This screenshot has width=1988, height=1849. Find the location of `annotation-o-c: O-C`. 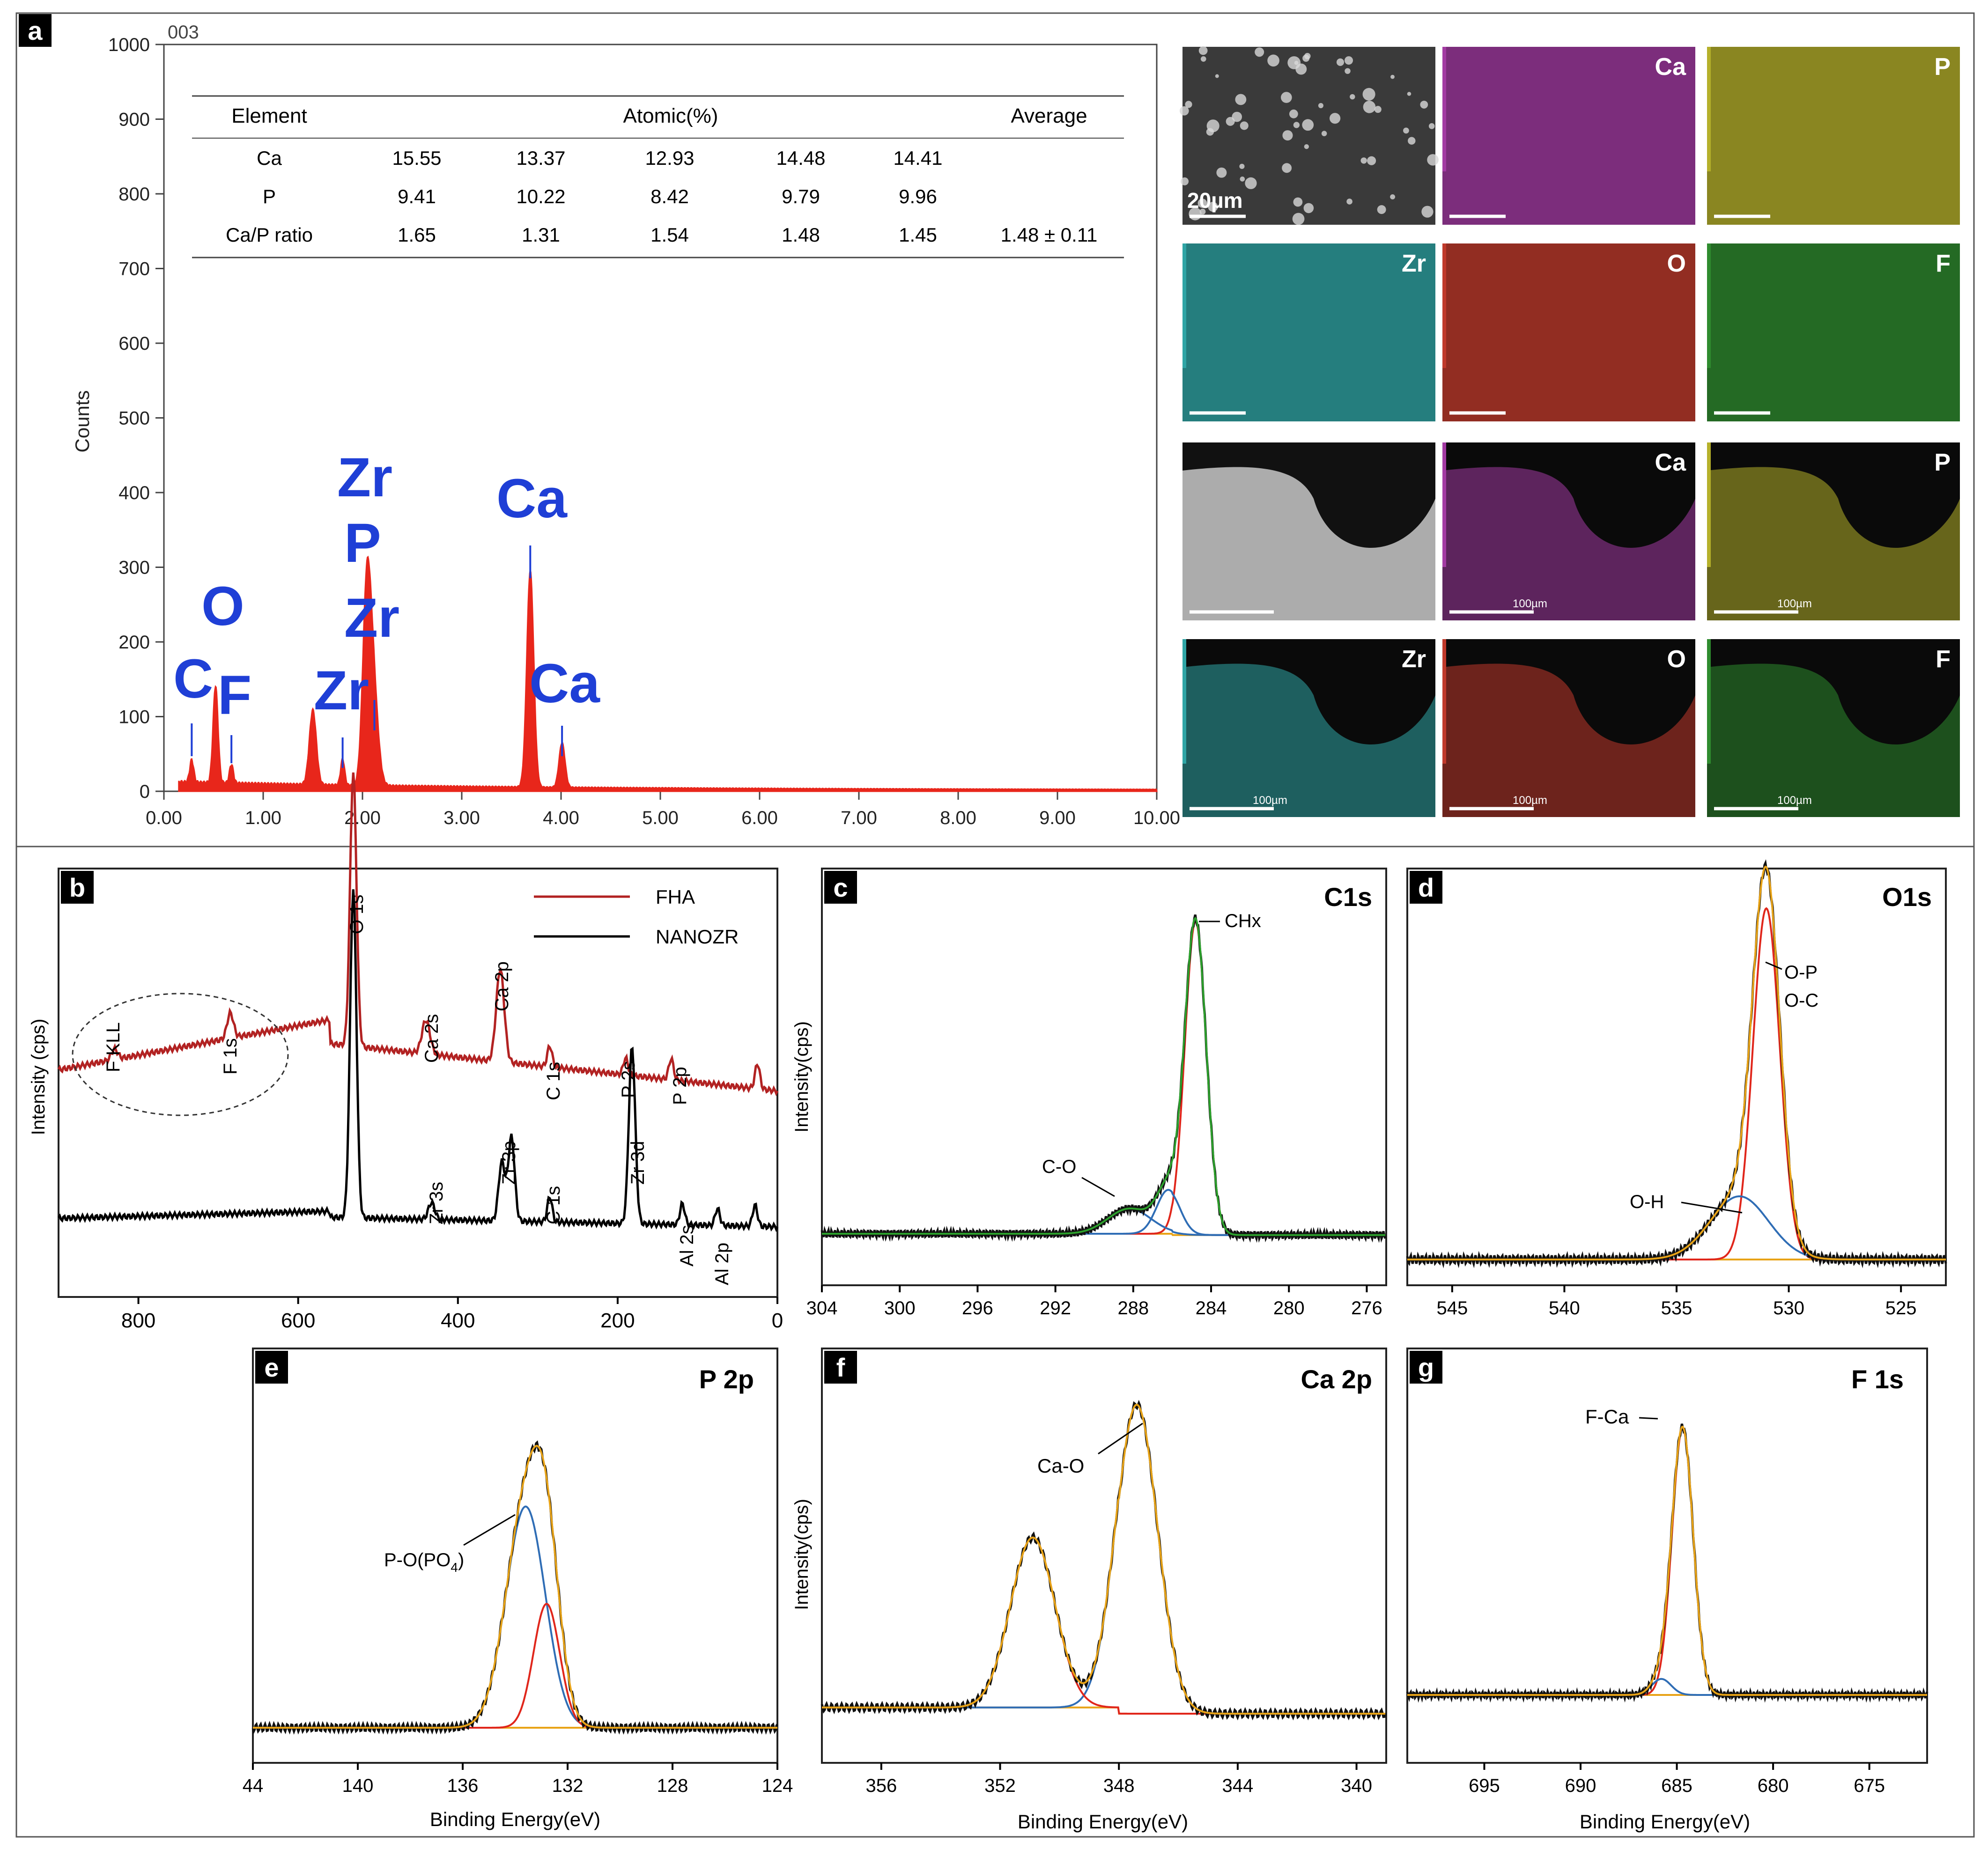

annotation-o-c: O-C is located at coordinates (1801, 1001).